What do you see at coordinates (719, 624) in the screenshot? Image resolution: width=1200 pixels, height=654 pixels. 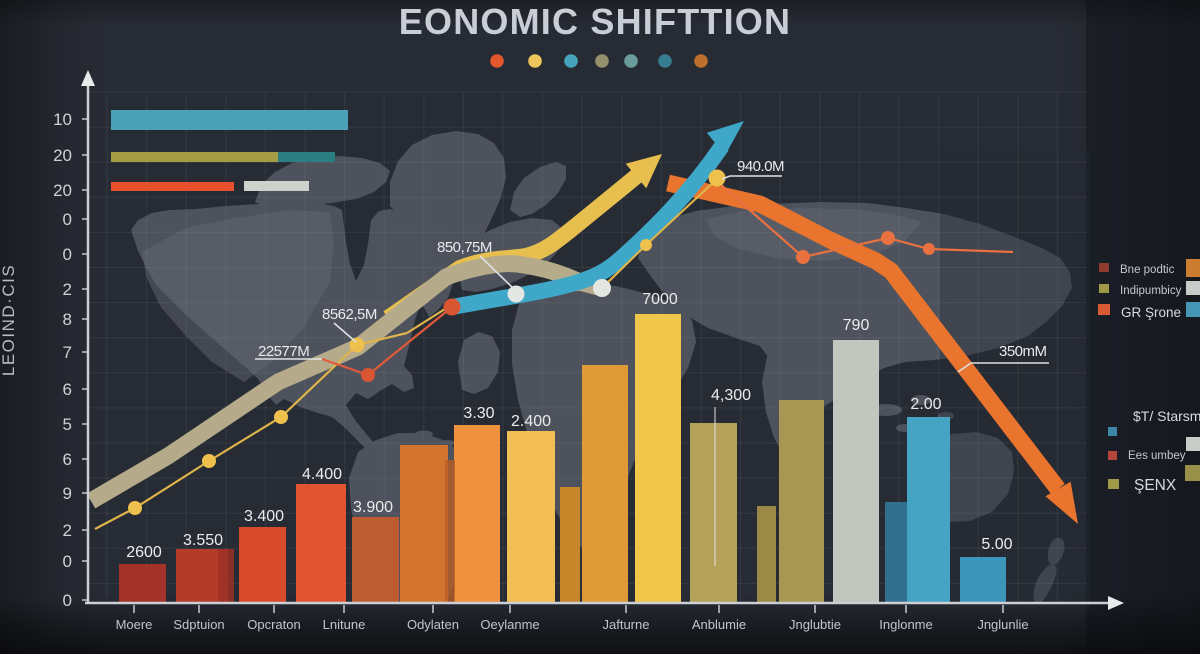 I see `svg-text: Anblumie` at bounding box center [719, 624].